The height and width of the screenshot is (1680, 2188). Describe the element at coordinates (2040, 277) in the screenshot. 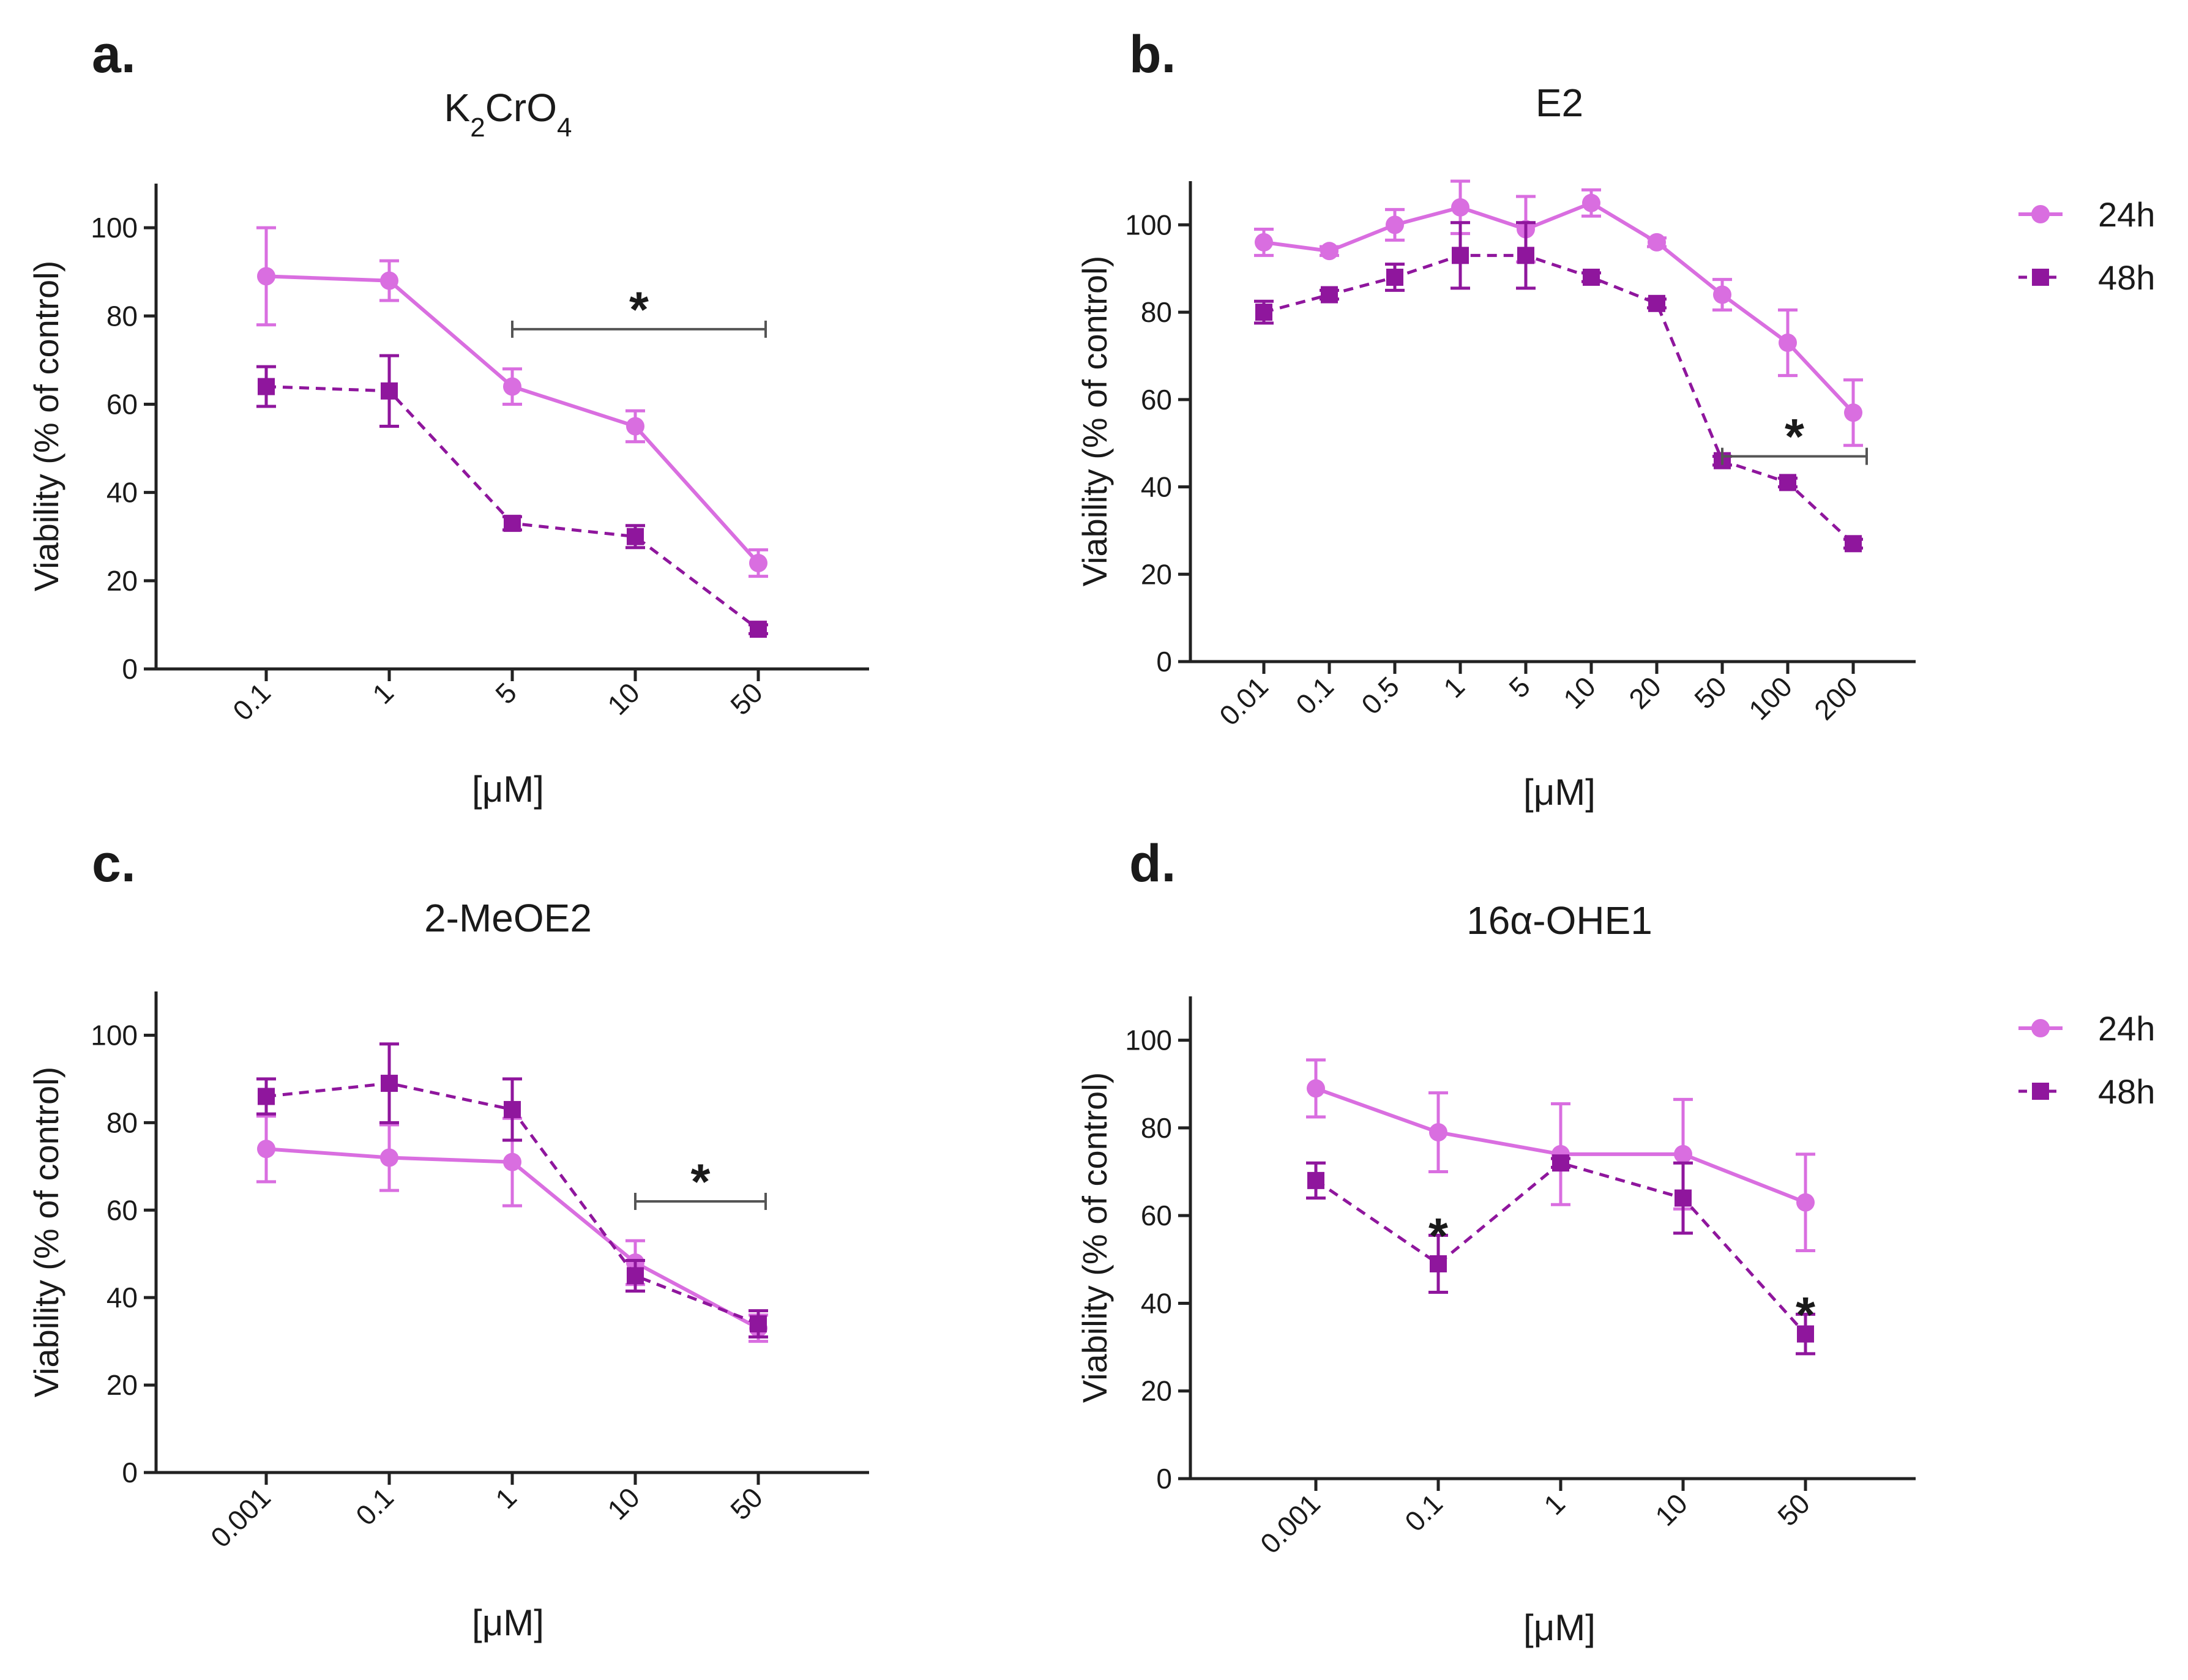

I see `legend-marker-48h` at that location.